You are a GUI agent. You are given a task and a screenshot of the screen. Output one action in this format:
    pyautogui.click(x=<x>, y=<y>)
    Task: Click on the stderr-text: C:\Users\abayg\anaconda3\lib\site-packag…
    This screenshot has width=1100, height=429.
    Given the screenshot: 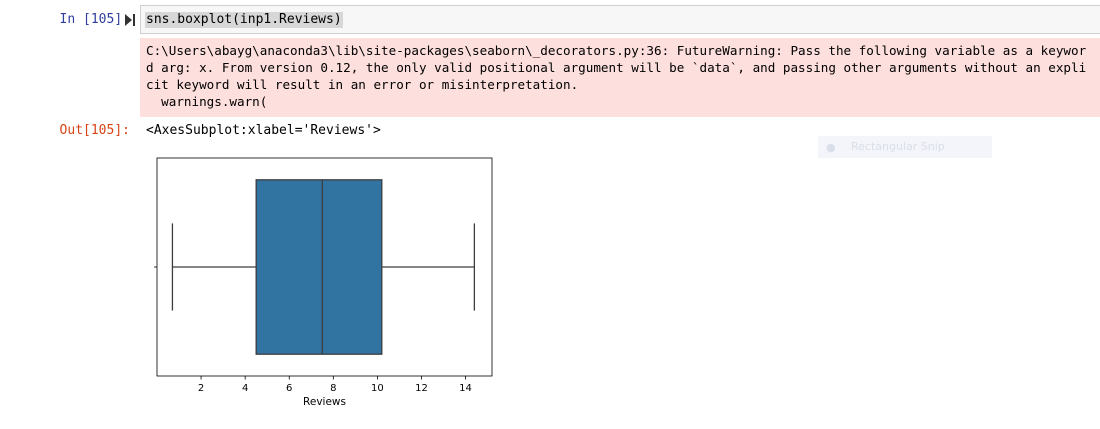 What is the action you would take?
    pyautogui.click(x=623, y=76)
    